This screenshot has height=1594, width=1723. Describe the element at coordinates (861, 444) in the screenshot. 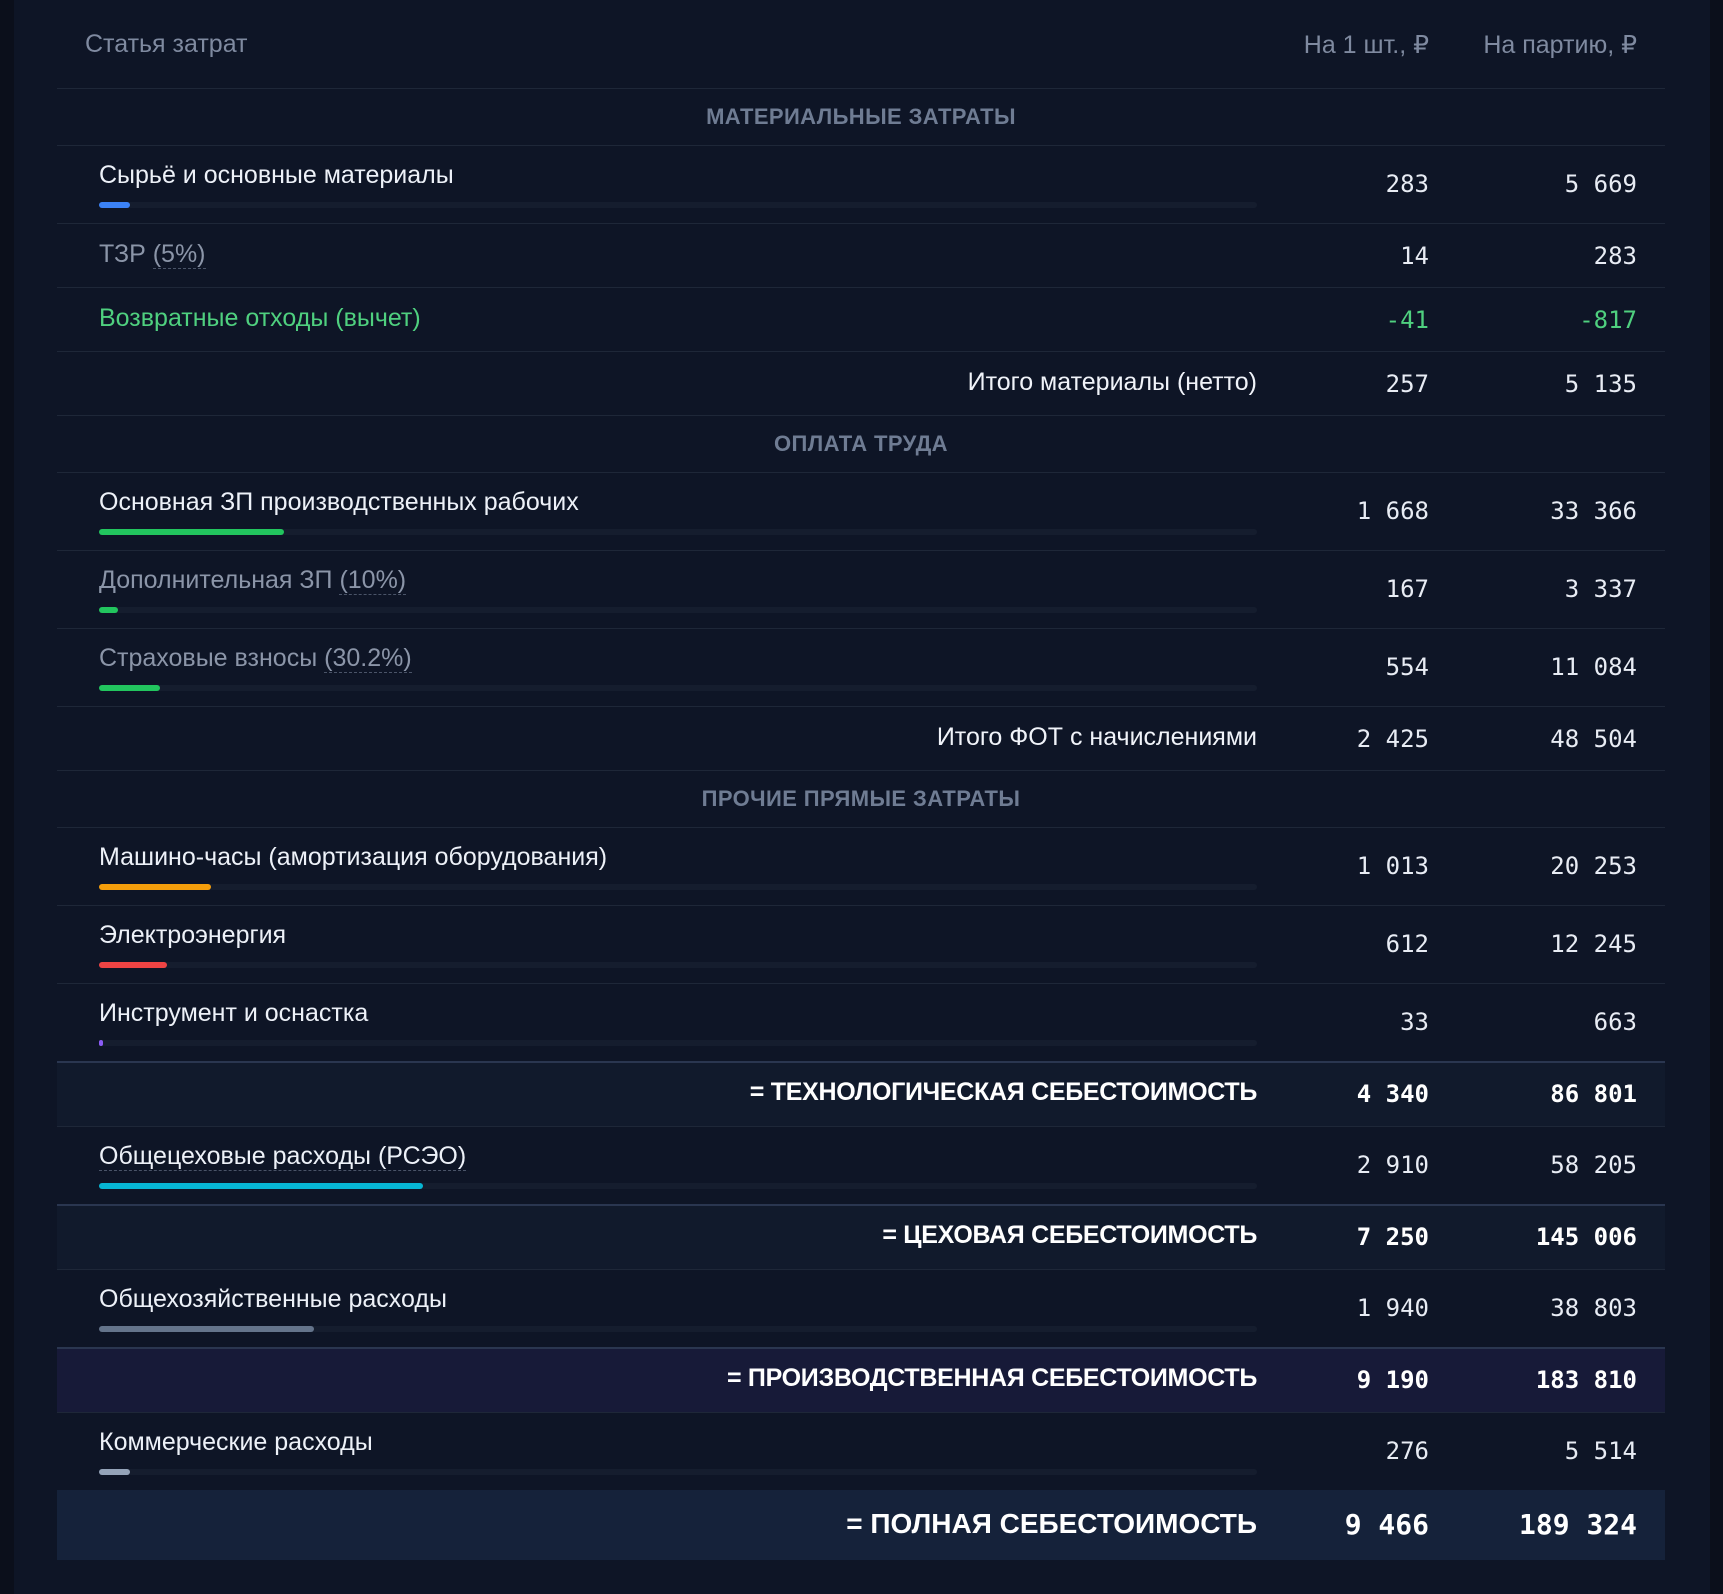

I see `section-labor: ОПЛАТА ТРУДА` at that location.